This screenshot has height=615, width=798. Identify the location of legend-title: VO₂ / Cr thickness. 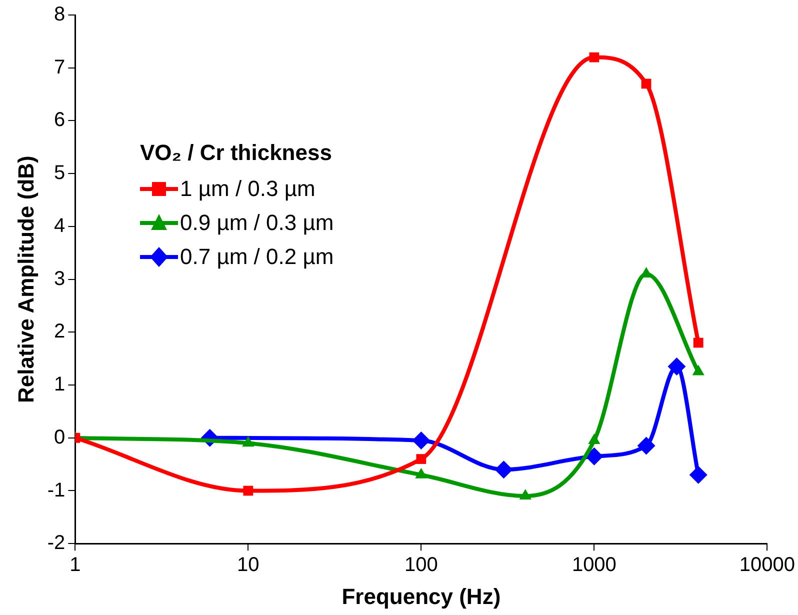
(236, 153).